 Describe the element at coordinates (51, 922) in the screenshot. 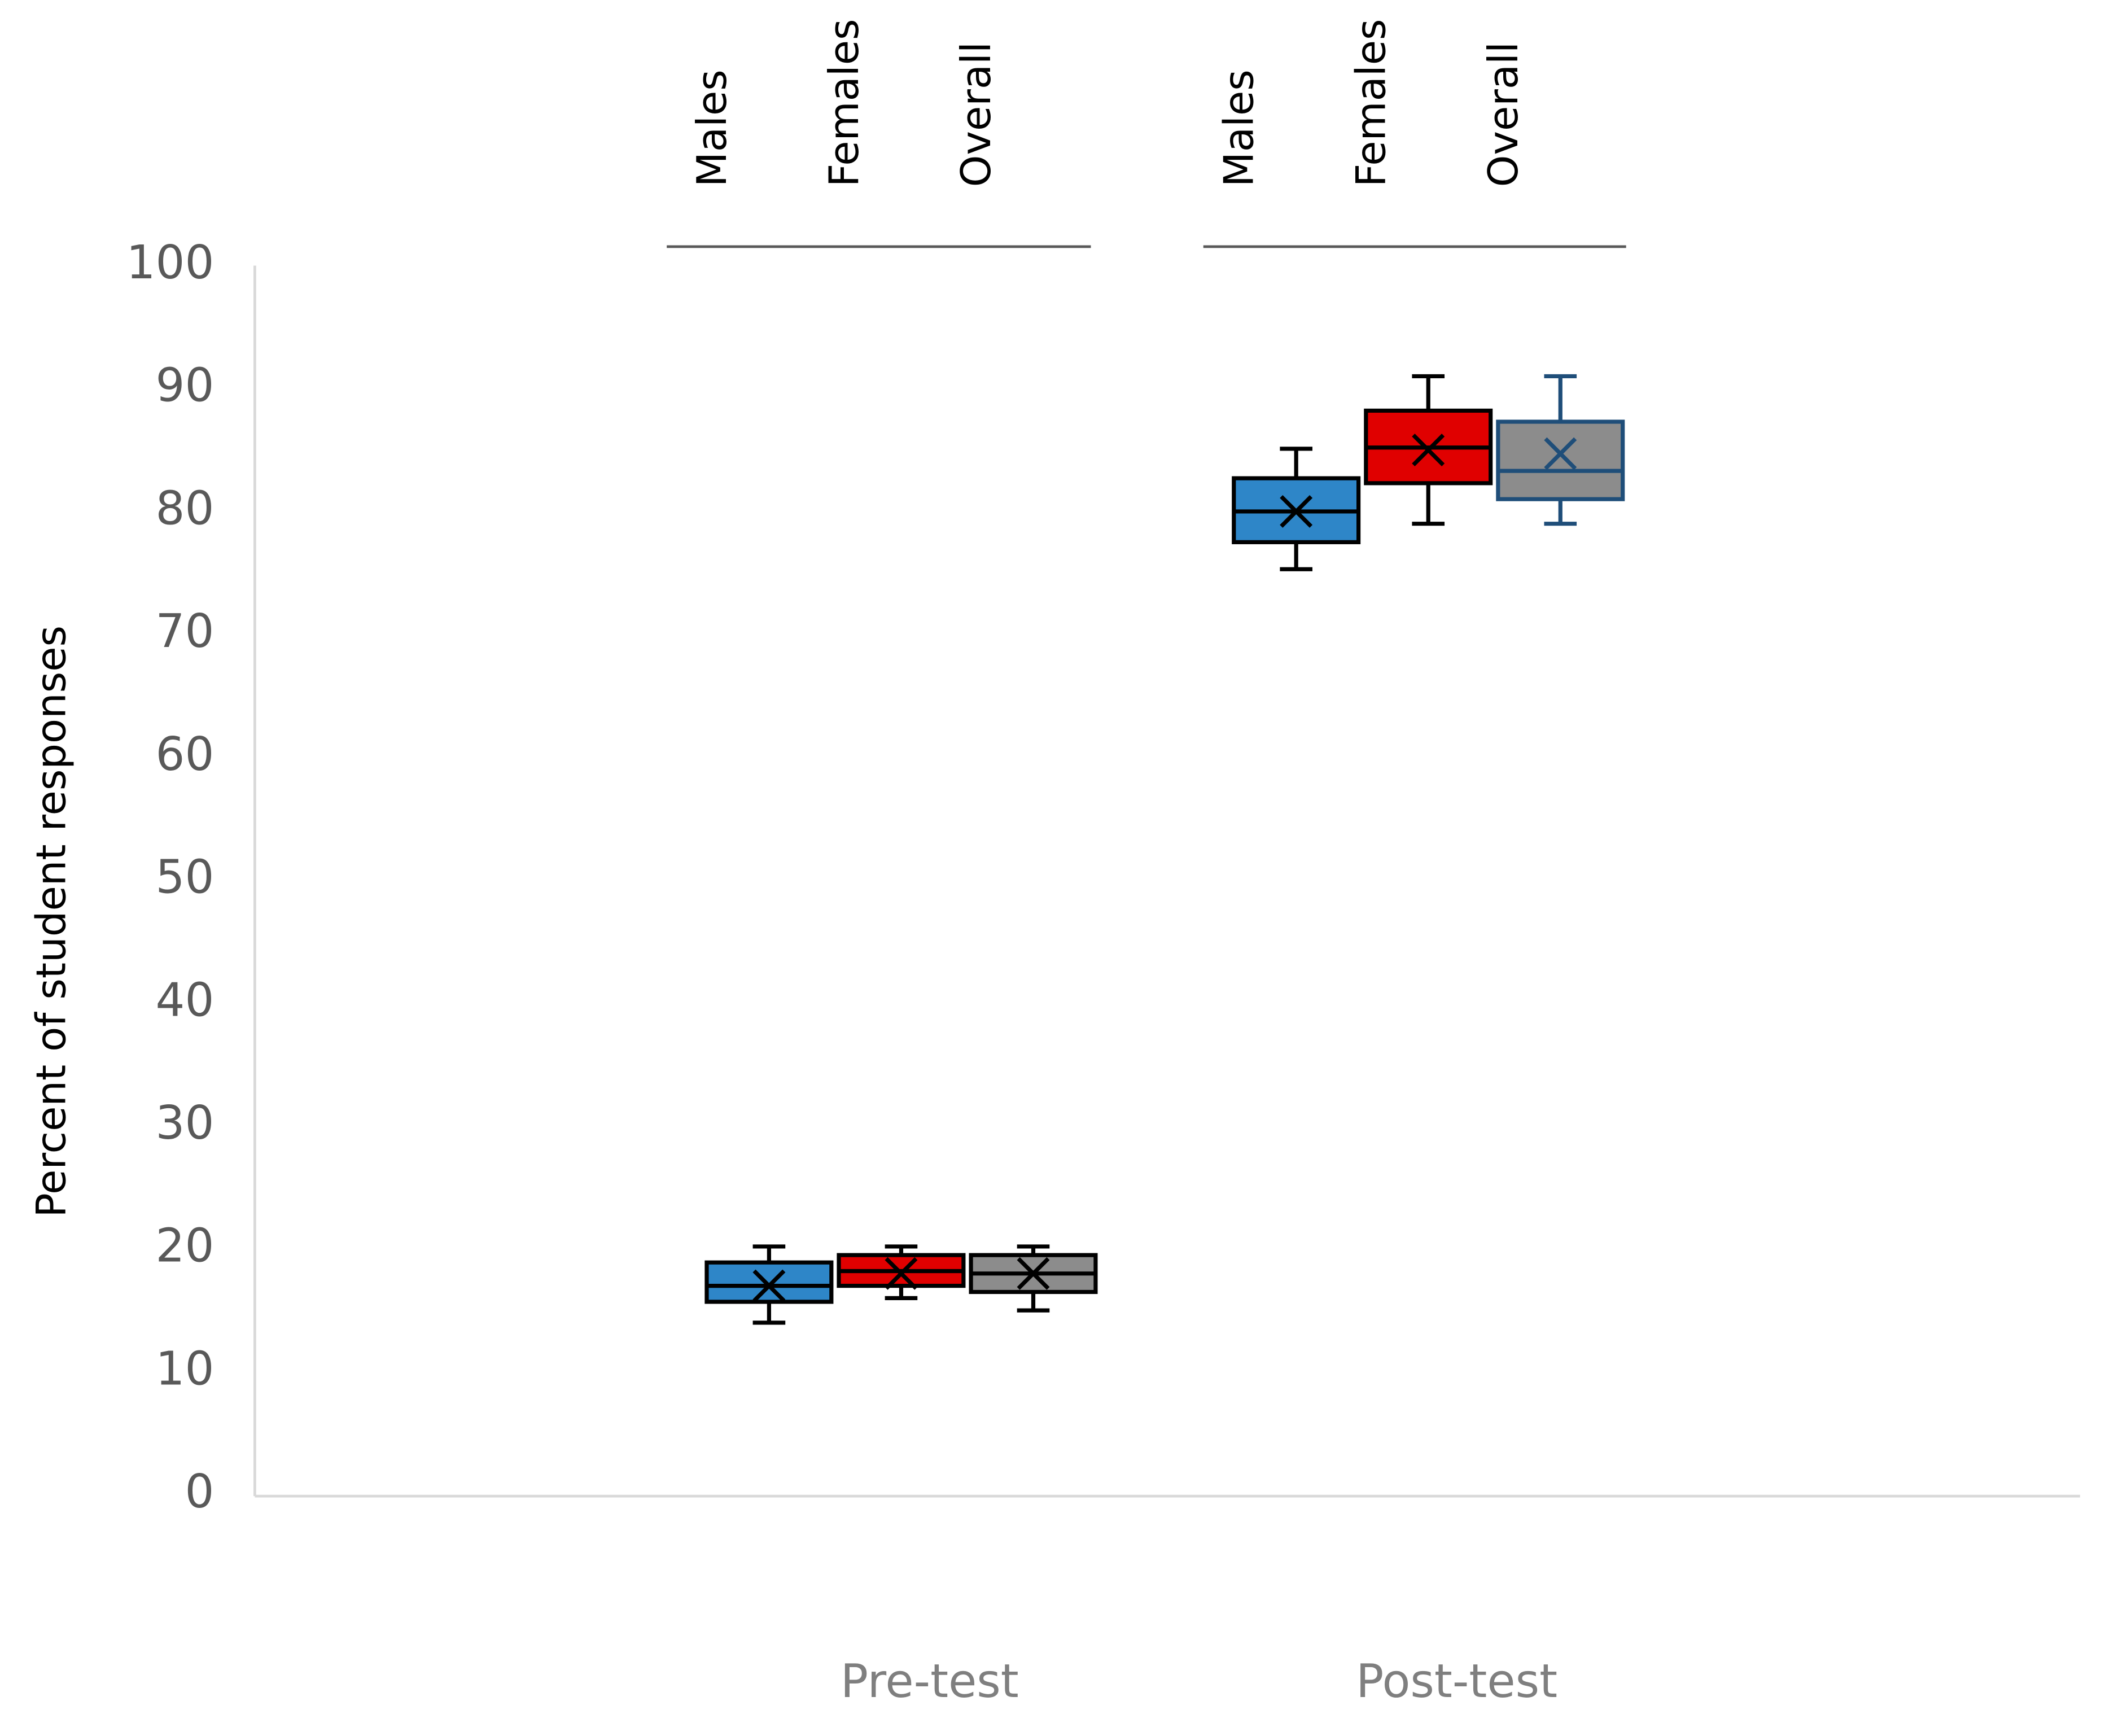

I see `y-axis-title: Percent of student responses` at that location.